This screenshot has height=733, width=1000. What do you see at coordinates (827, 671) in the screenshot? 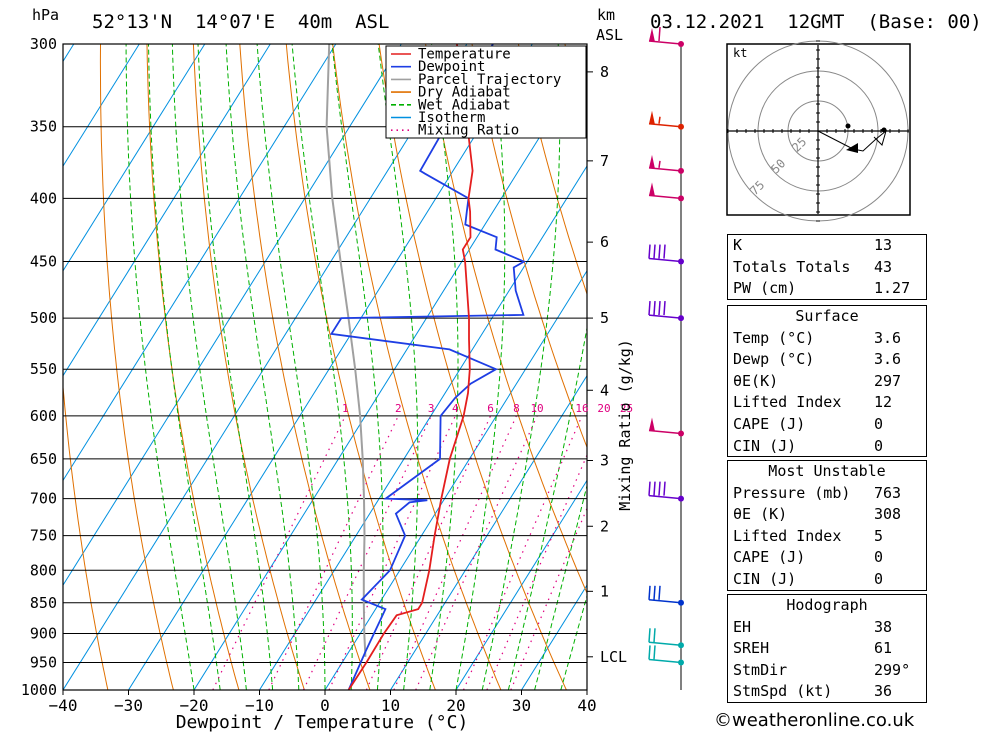
I see `index-row: StmDir 299°` at bounding box center [827, 671].